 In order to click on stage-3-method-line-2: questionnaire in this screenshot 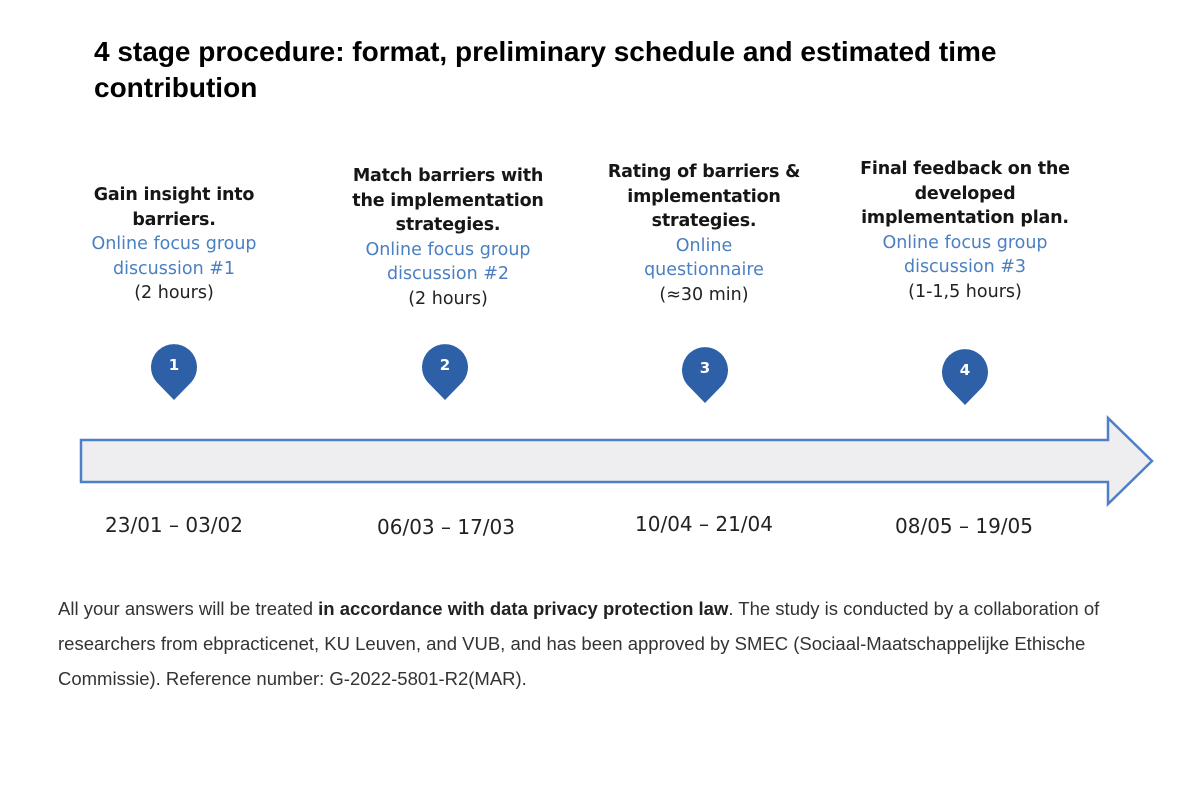, I will do `click(704, 270)`.